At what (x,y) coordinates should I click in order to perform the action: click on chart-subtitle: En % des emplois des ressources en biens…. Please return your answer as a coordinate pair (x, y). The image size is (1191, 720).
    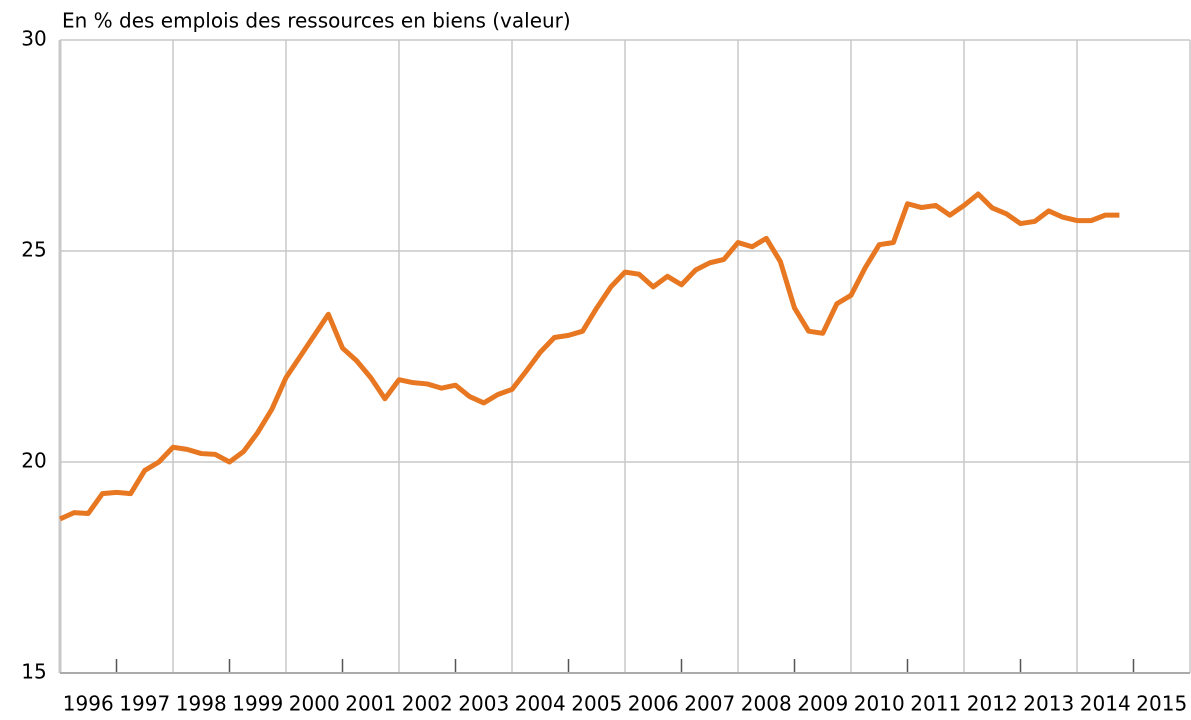
    Looking at the image, I should click on (316, 21).